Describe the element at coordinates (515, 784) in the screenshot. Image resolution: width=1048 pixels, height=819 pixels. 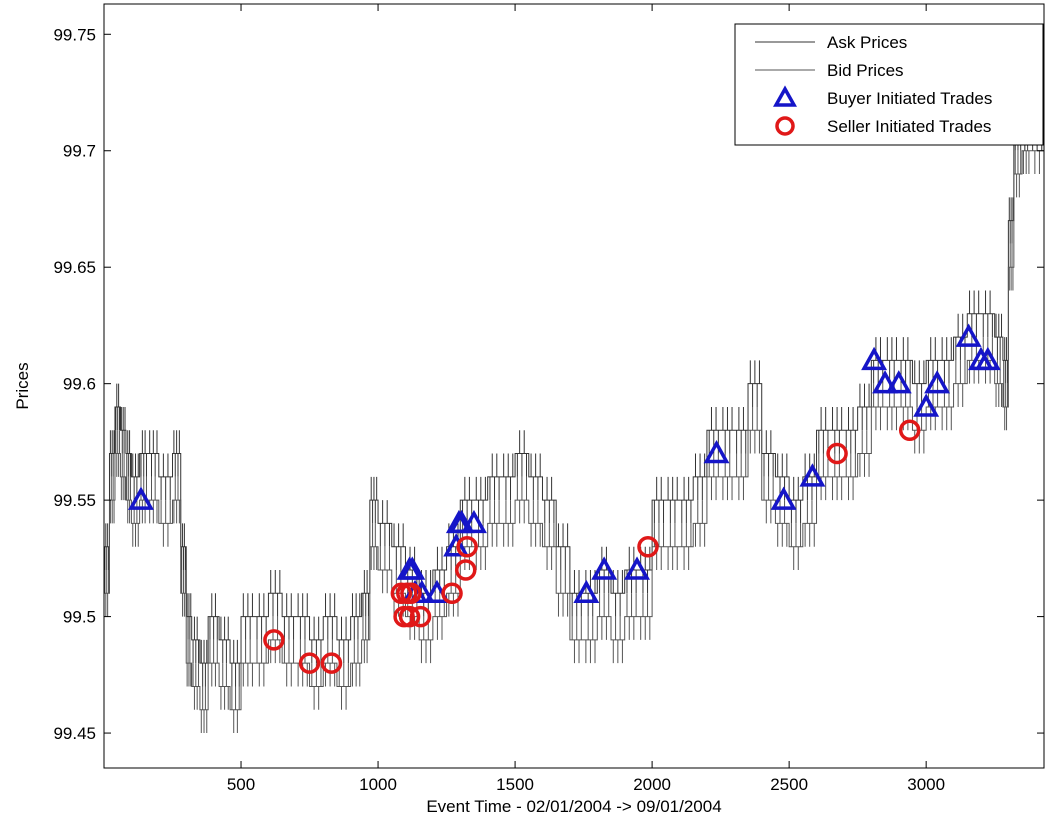
I see `x-tick-label: 1500` at that location.